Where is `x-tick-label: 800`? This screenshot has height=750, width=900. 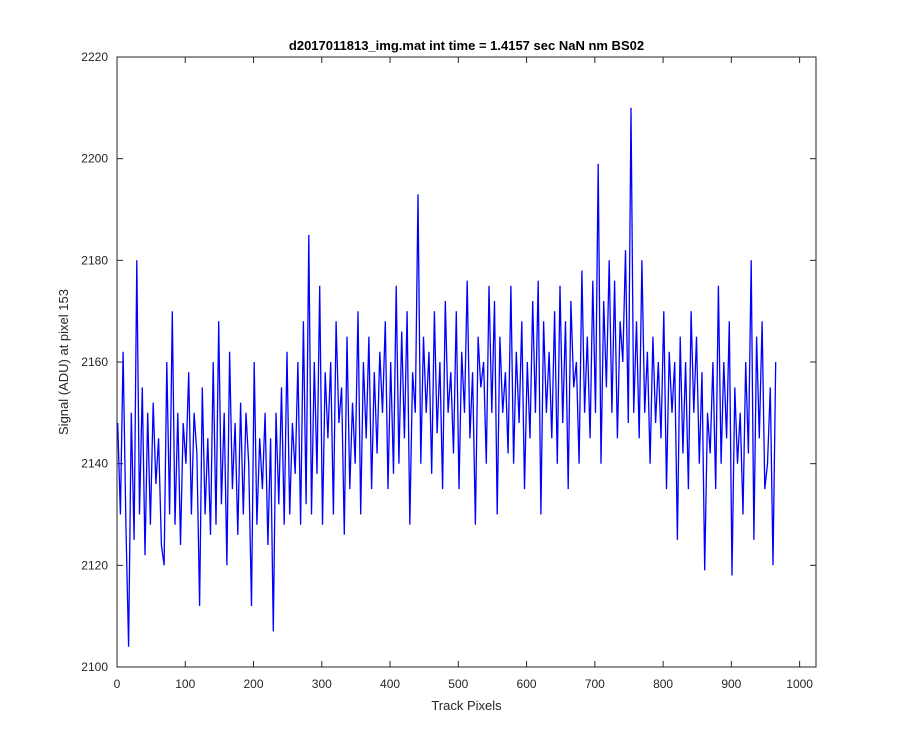 x-tick-label: 800 is located at coordinates (663, 684).